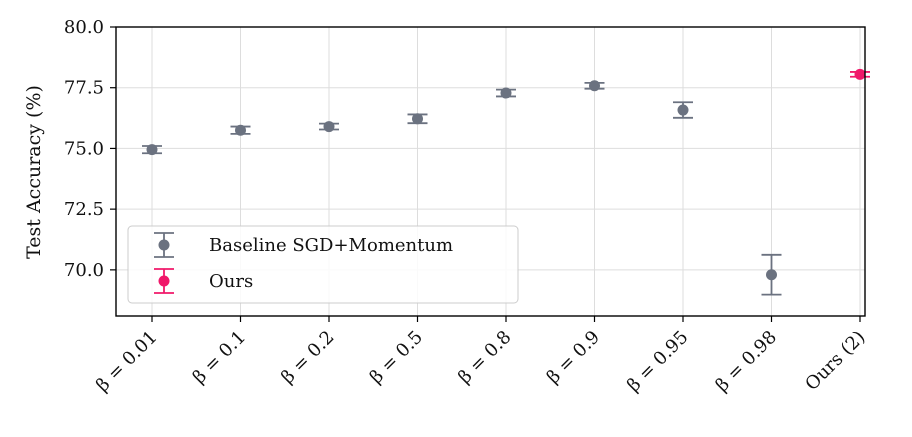 This screenshot has height=437, width=912. What do you see at coordinates (34, 172) in the screenshot?
I see `y-axis-label: Test Accuracy (%)` at bounding box center [34, 172].